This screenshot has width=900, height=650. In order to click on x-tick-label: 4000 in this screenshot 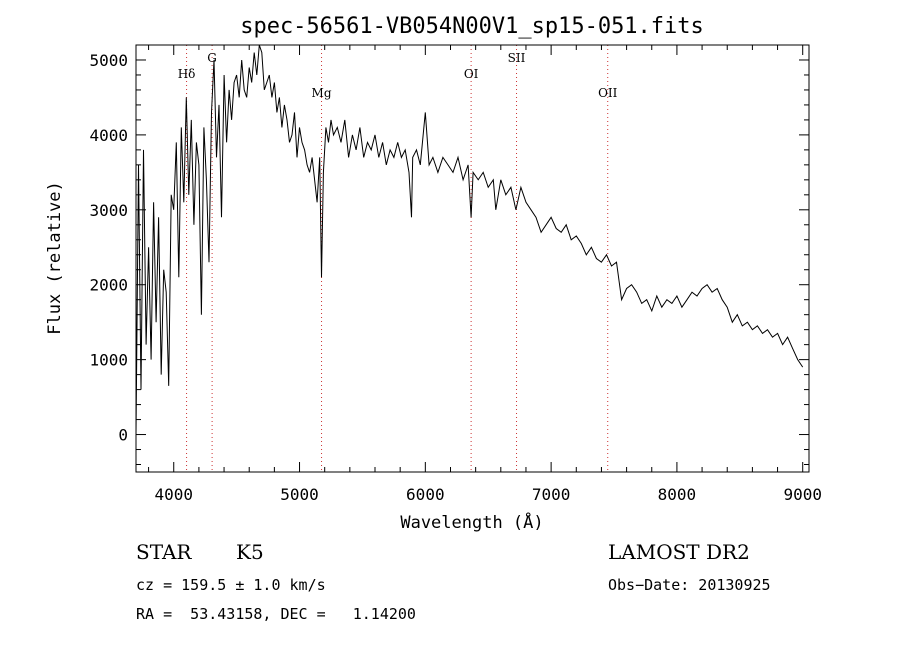, I will do `click(173, 494)`.